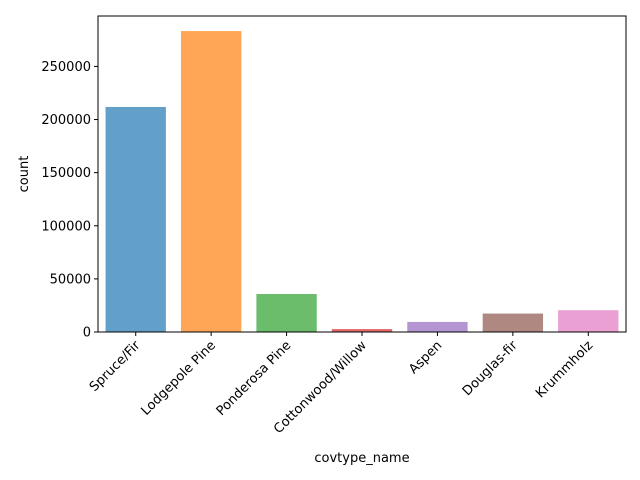  Describe the element at coordinates (362, 330) in the screenshot. I see `bar-cottonwood-willow` at that location.